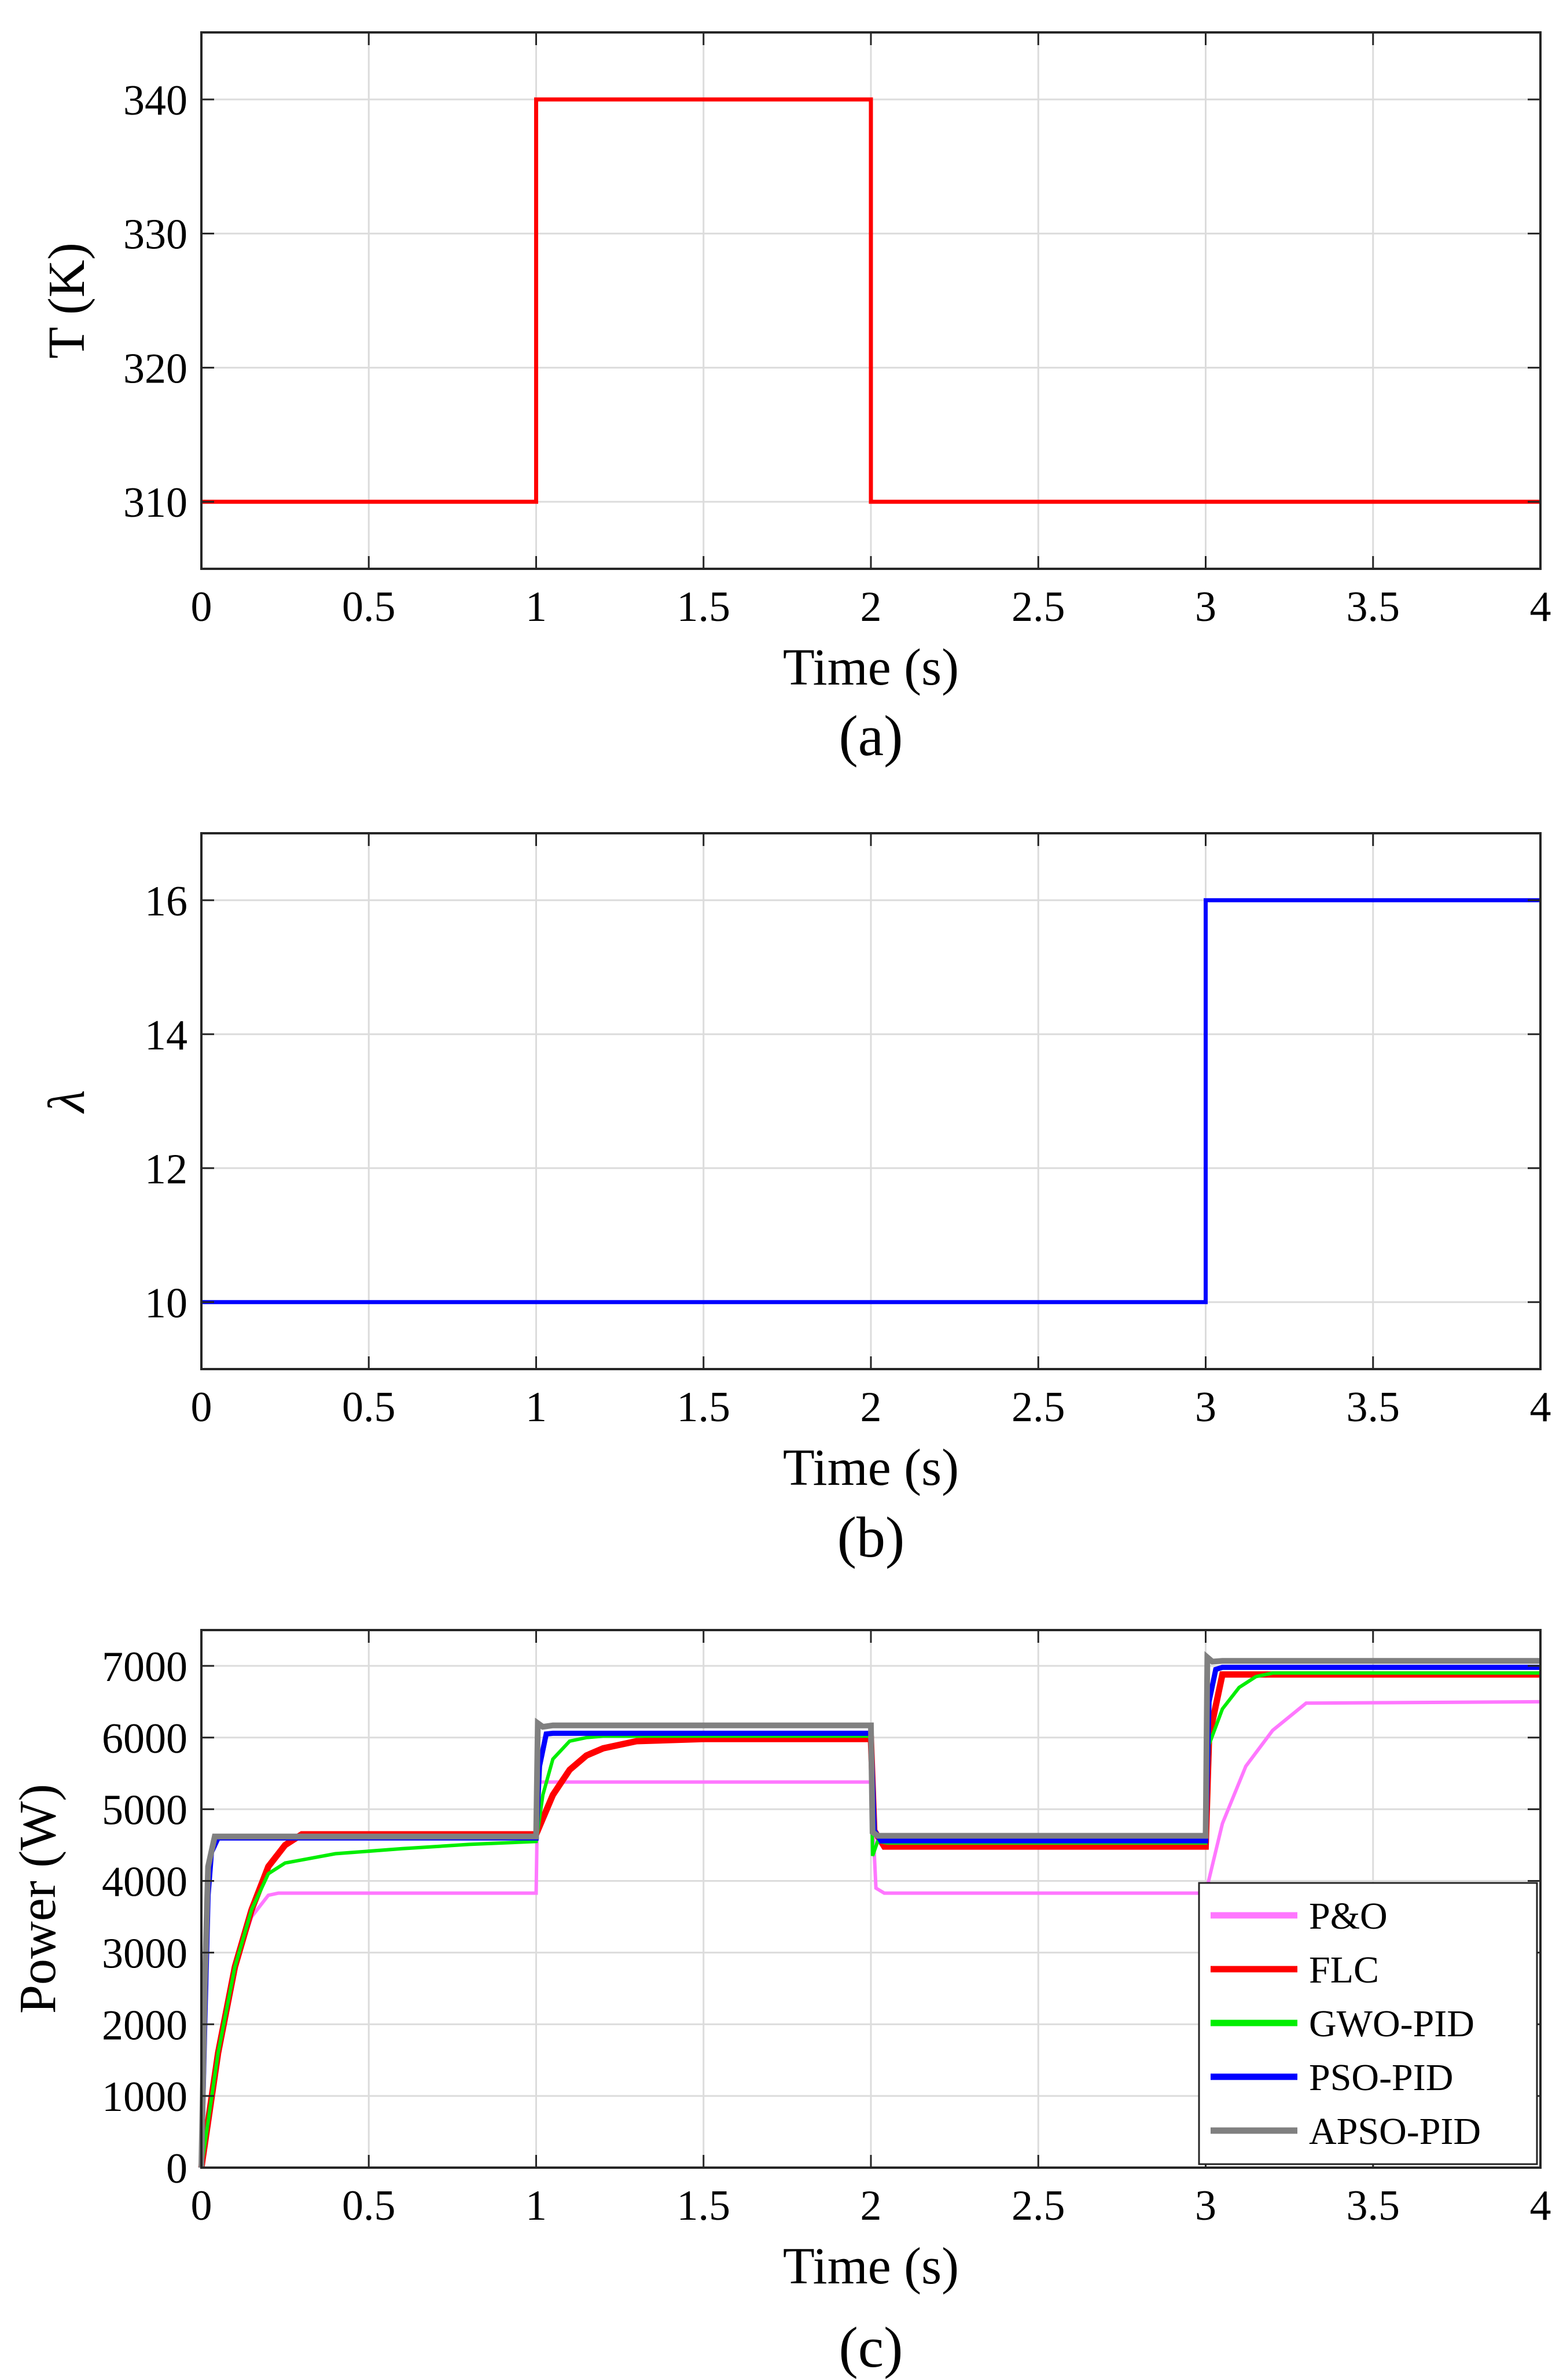 Image resolution: width=1563 pixels, height=2380 pixels. I want to click on panel-a-series-t-line, so click(870, 300).